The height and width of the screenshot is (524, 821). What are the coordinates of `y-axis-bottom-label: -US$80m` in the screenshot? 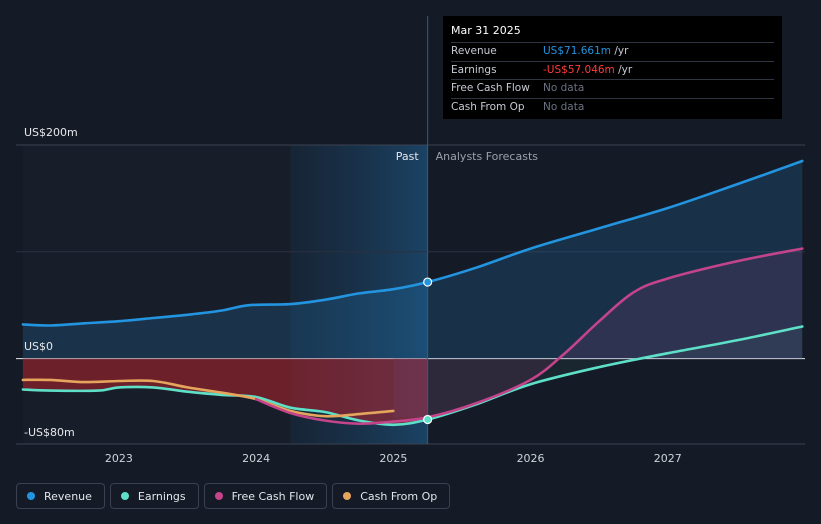 It's located at (49, 432).